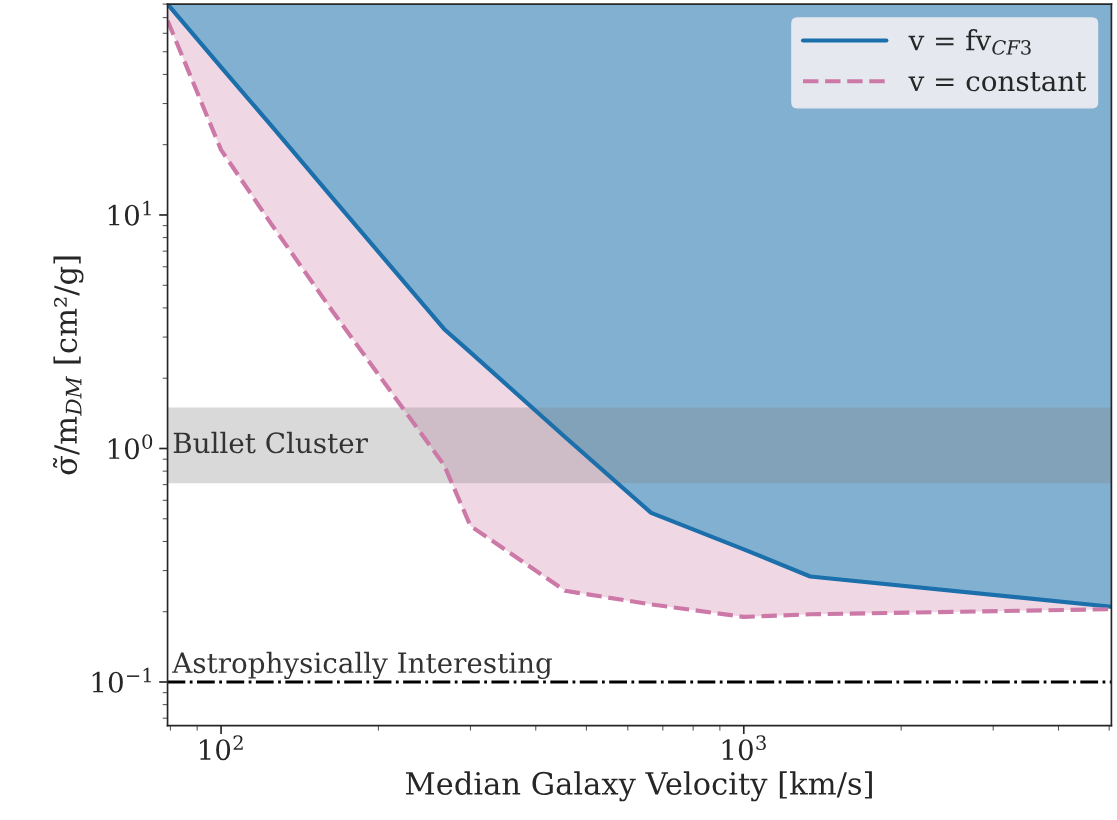 The width and height of the screenshot is (1117, 820). What do you see at coordinates (744, 748) in the screenshot?
I see `x-tick-label: 10$^{3}$` at bounding box center [744, 748].